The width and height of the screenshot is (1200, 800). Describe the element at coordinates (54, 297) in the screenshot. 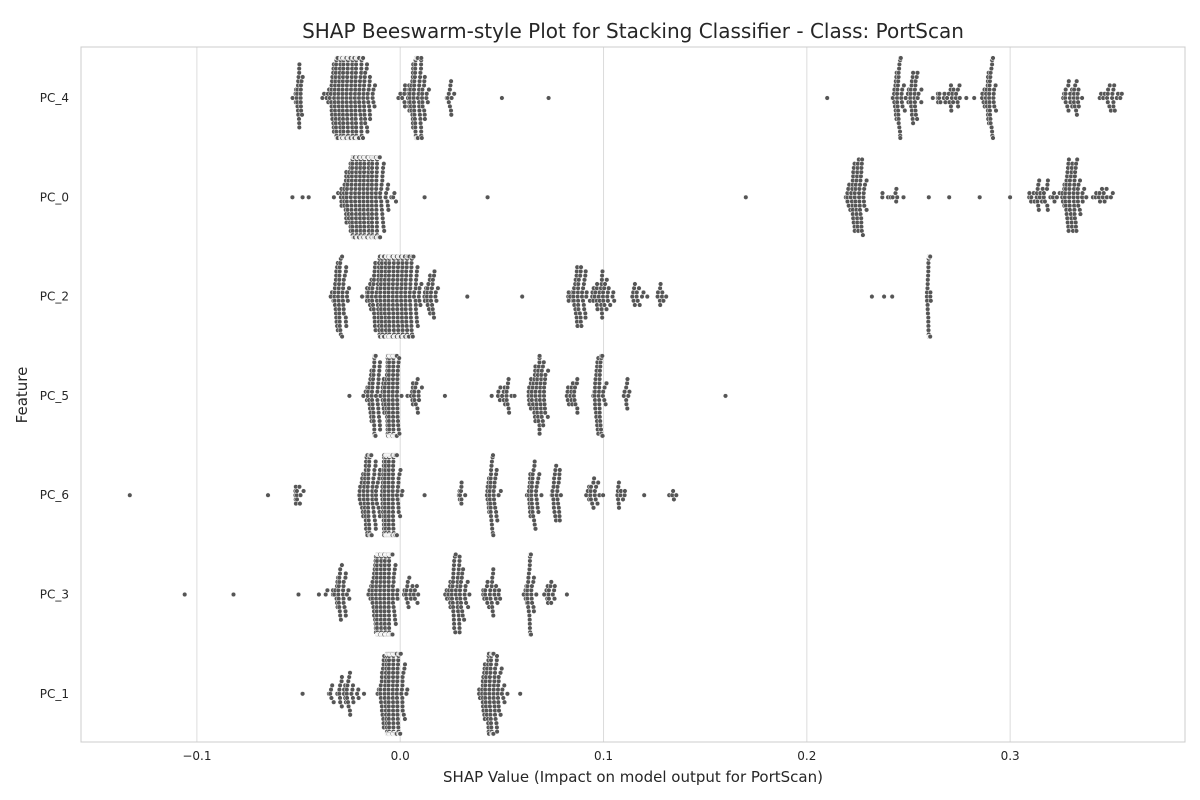

I see `y-tick-label: PC_2` at that location.